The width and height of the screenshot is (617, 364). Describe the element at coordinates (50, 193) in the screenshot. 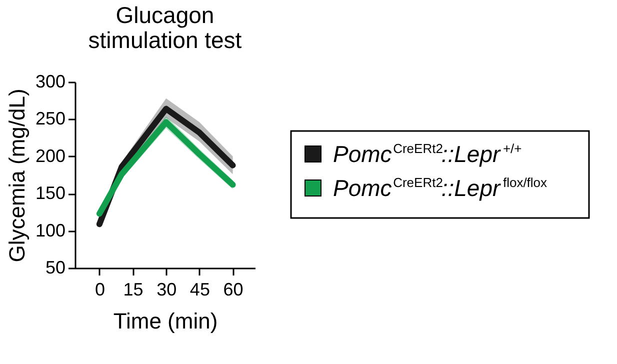

I see `y-tick-label: 150` at that location.